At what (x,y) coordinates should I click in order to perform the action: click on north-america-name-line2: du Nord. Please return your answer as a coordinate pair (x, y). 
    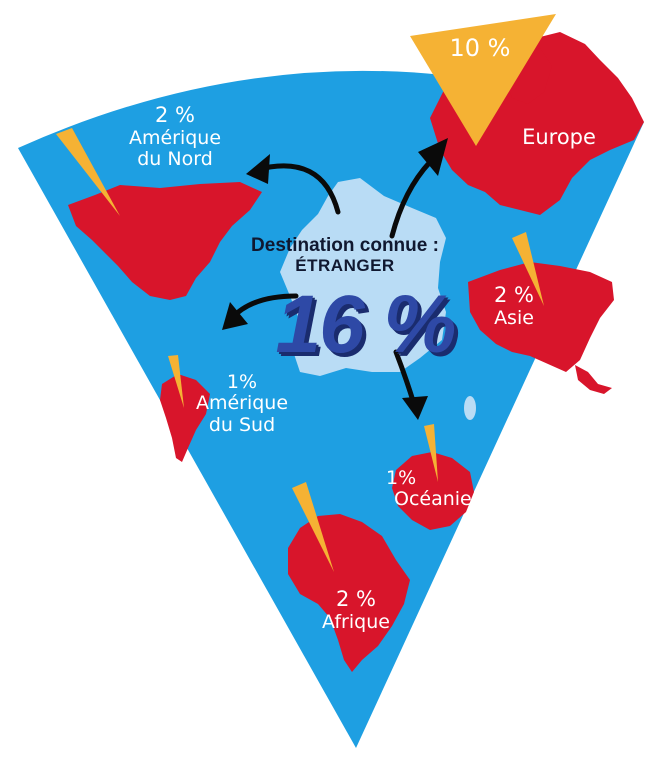
    Looking at the image, I should click on (175, 158).